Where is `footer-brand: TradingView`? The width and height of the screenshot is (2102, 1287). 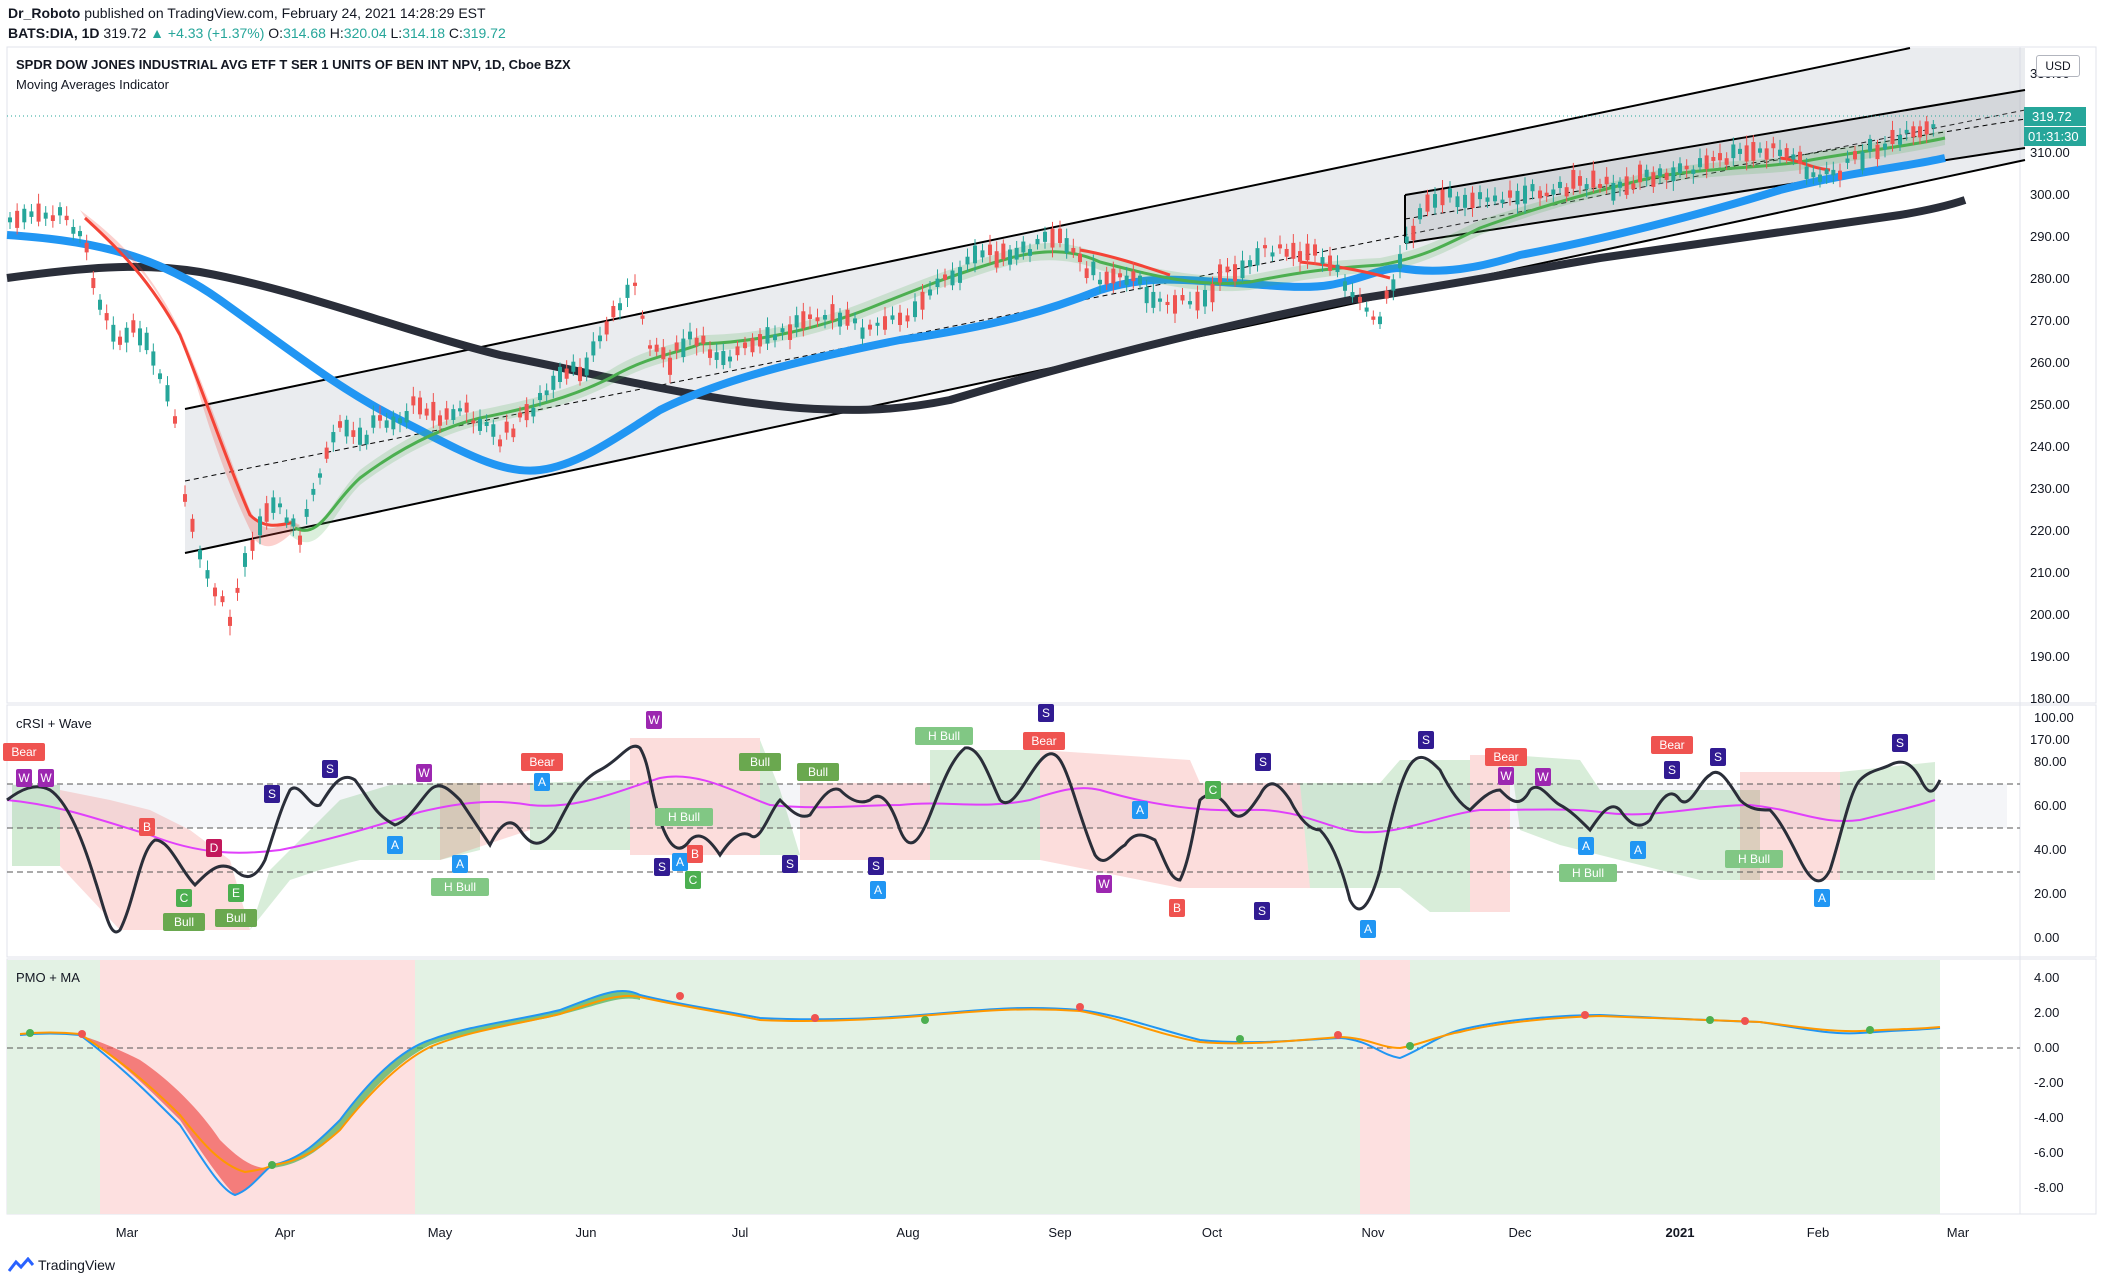
footer-brand: TradingView is located at coordinates (61, 1265).